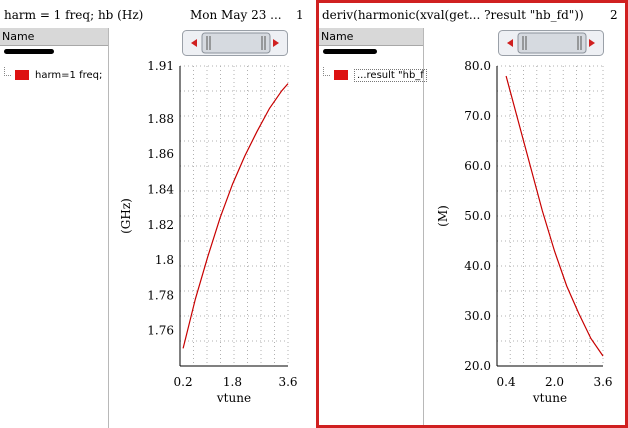 The width and height of the screenshot is (628, 428). Describe the element at coordinates (477, 166) in the screenshot. I see `y-tick-label: 60.0` at that location.